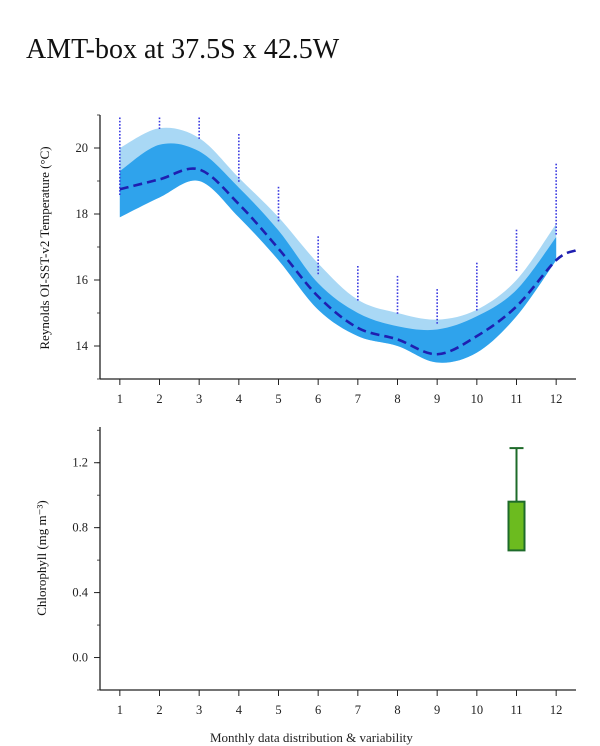 Image resolution: width=600 pixels, height=746 pixels. What do you see at coordinates (159, 710) in the screenshot?
I see `chlorophyll-x-tick-label: 2` at bounding box center [159, 710].